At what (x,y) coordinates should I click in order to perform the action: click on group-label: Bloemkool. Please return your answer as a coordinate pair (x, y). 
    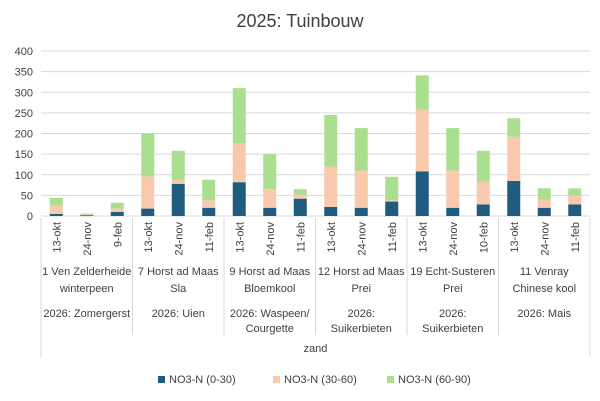
    Looking at the image, I should click on (269, 289).